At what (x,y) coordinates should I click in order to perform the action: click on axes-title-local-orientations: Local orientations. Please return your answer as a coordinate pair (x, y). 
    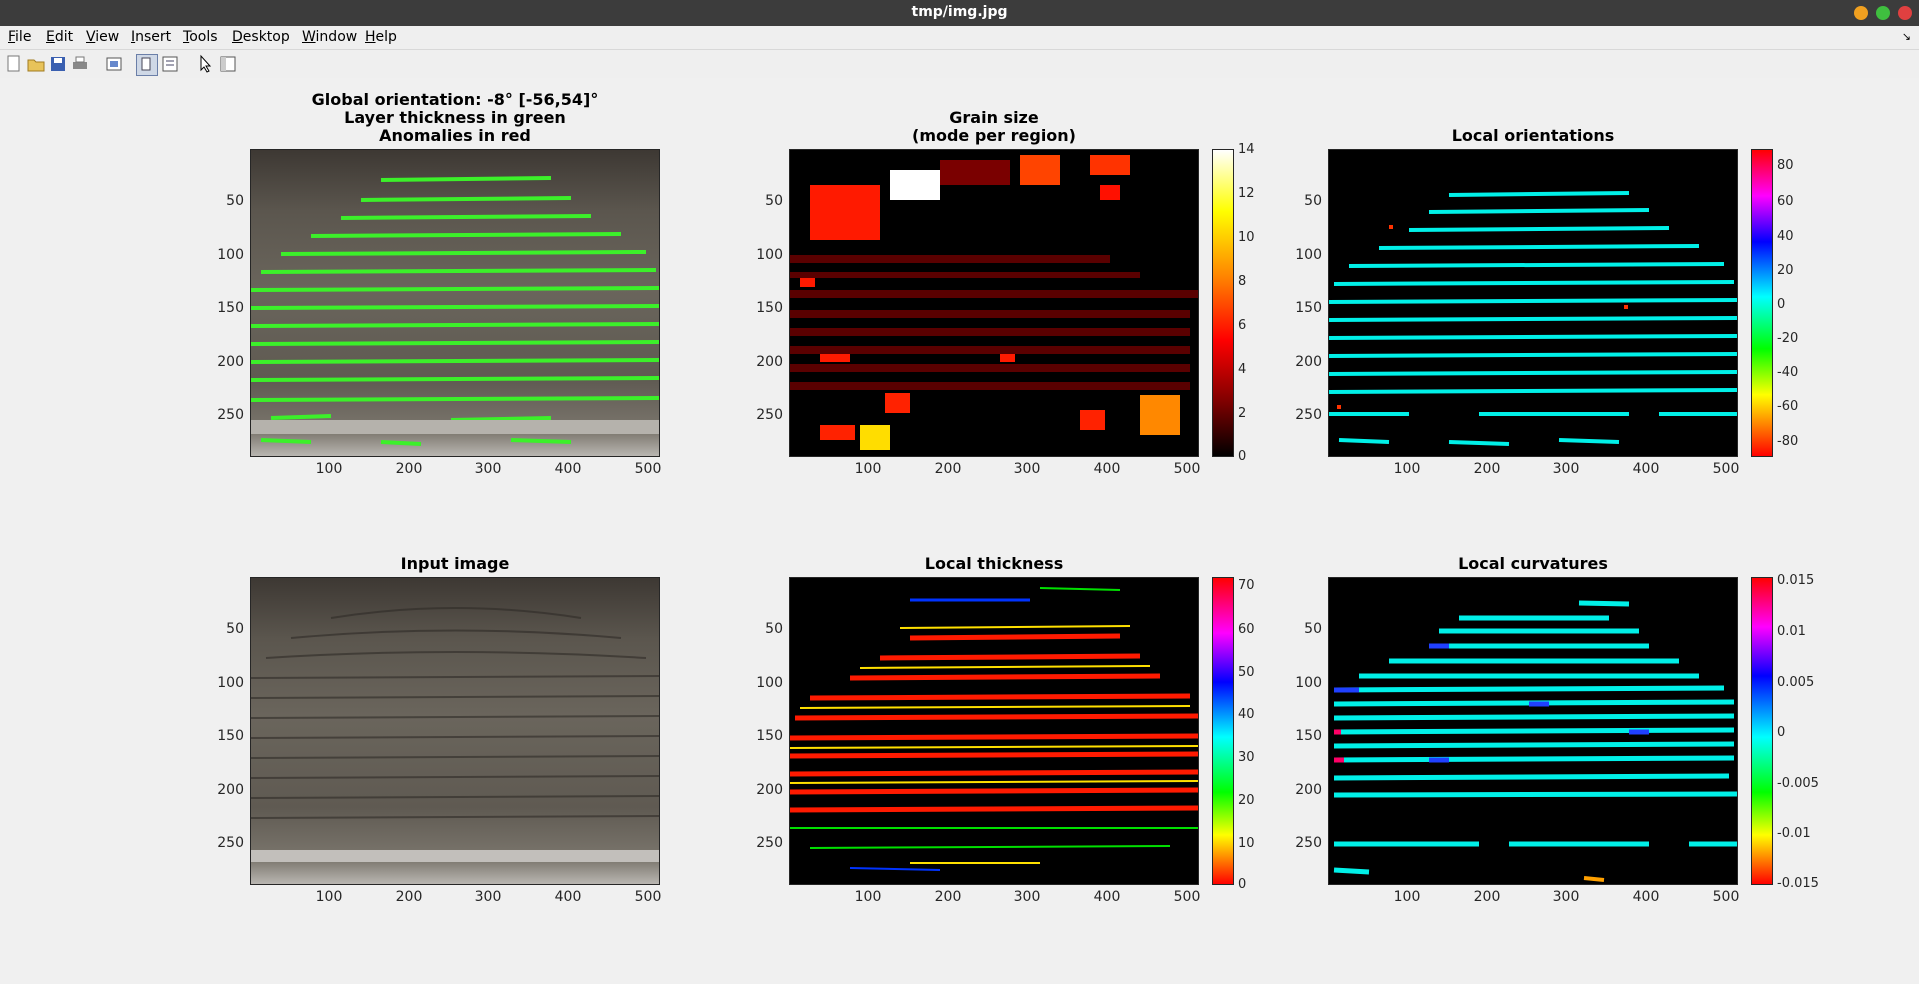
    Looking at the image, I should click on (1533, 136).